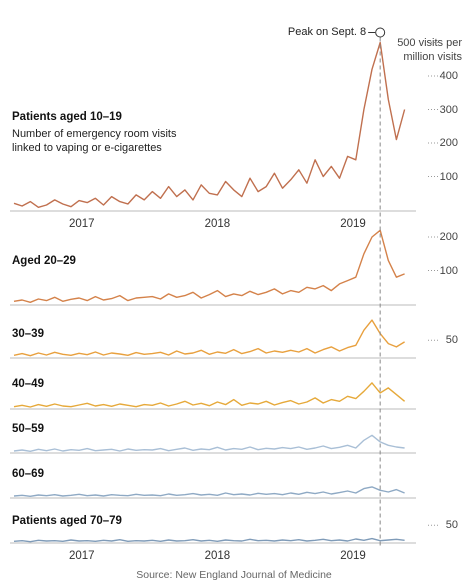  I want to click on panel-title: 40–49, so click(28, 384).